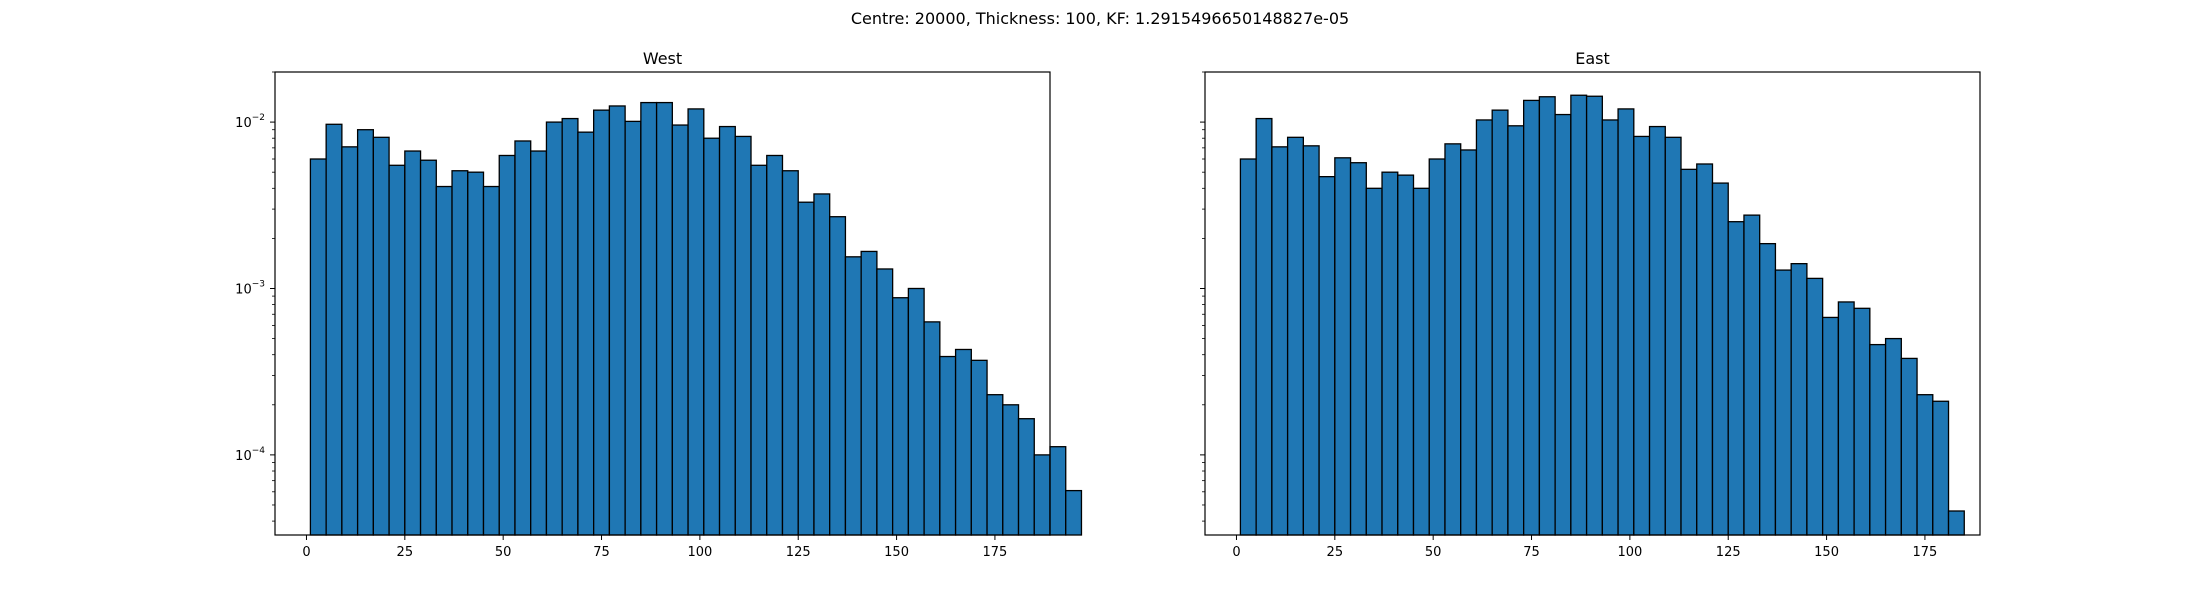 This screenshot has width=2200, height=600. Describe the element at coordinates (662, 58) in the screenshot. I see `west-title: West` at that location.